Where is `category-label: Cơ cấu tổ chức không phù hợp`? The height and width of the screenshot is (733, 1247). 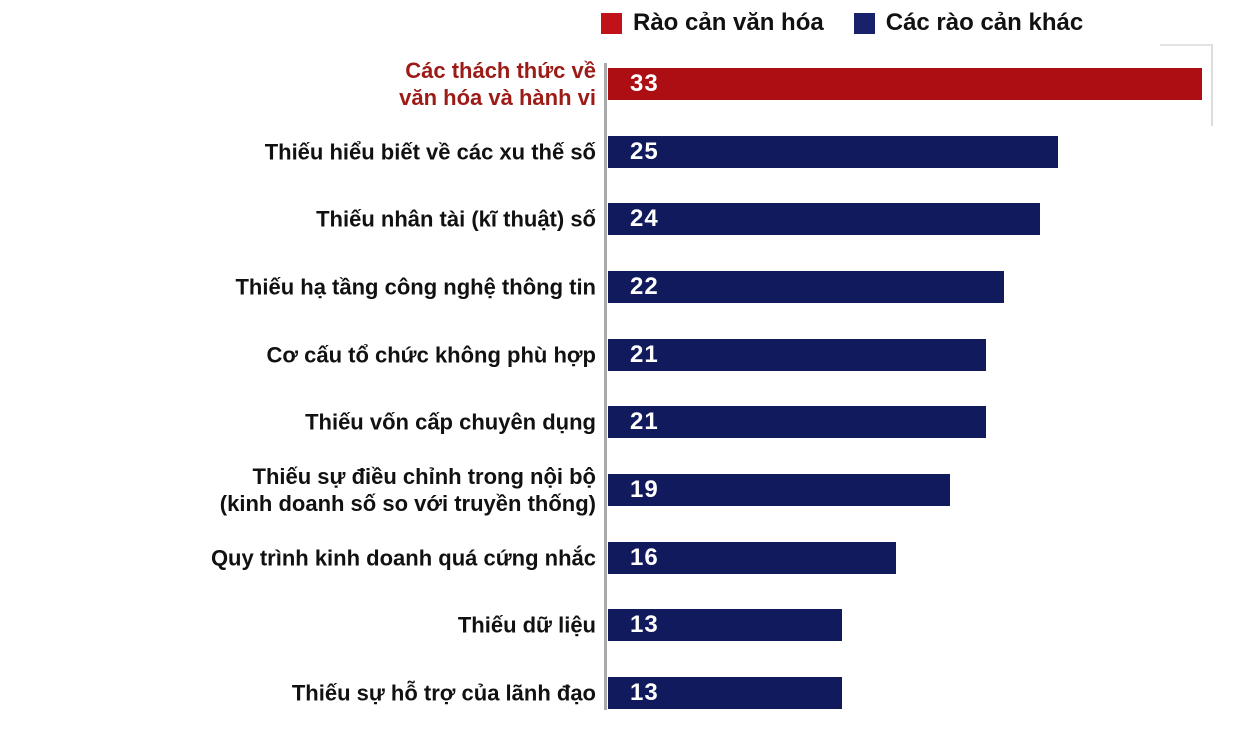
category-label: Cơ cấu tổ chức không phù hợp is located at coordinates (431, 355).